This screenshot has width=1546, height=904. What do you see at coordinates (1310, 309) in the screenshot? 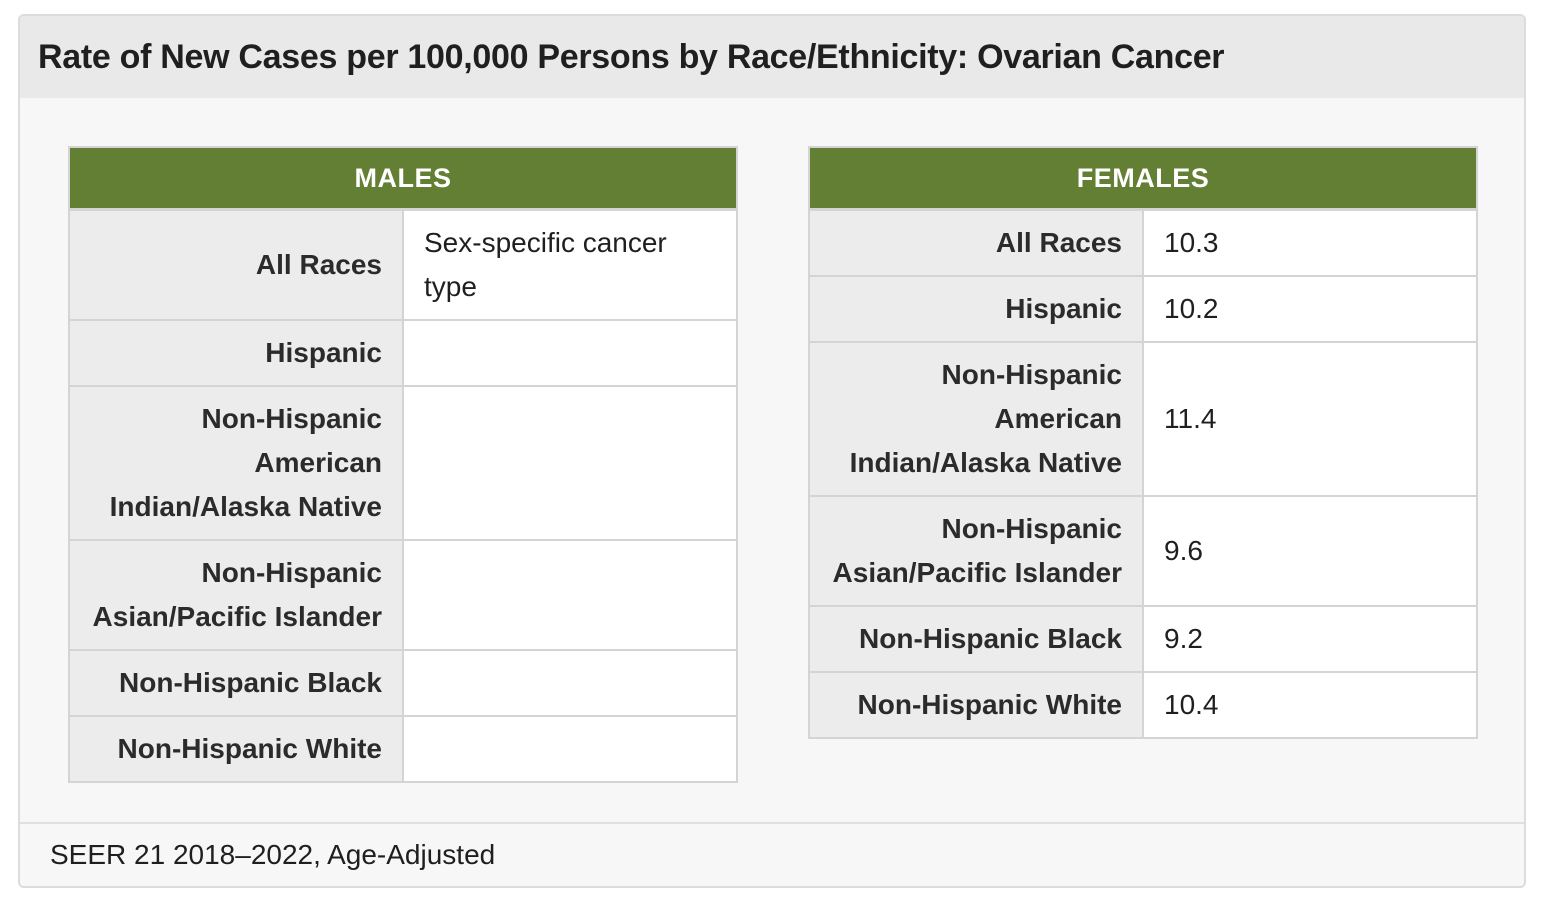
I see `rate-value: 10.2` at bounding box center [1310, 309].